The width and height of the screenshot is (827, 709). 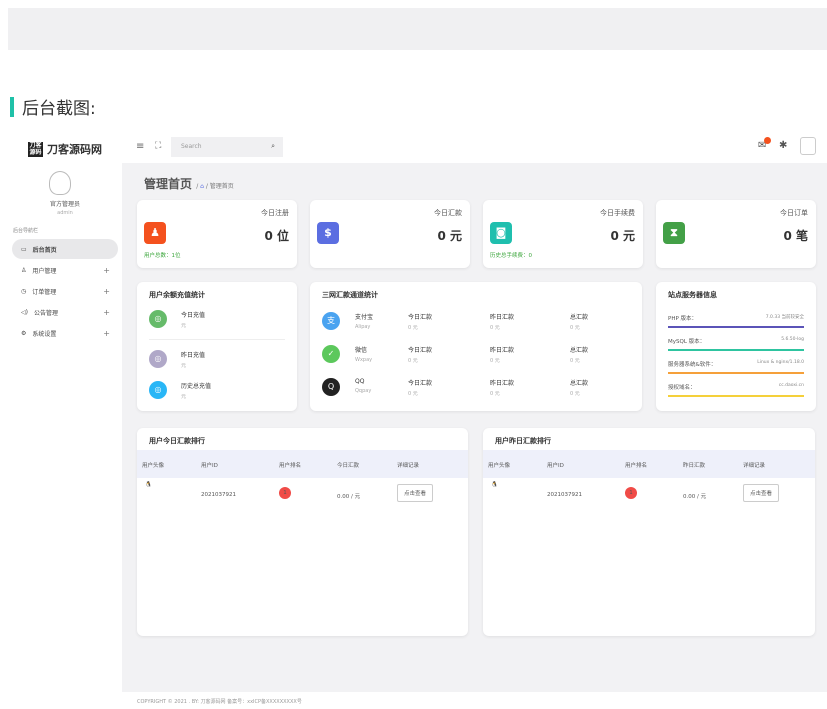 I want to click on channel-sub: Alipay, so click(x=363, y=327).